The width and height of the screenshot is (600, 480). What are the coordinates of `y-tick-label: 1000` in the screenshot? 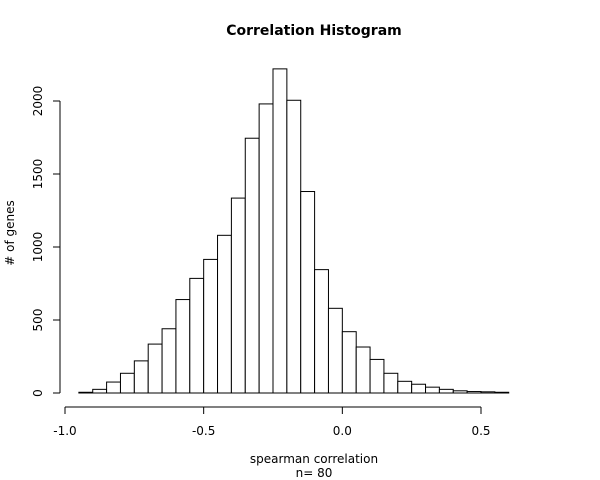 It's located at (38, 247).